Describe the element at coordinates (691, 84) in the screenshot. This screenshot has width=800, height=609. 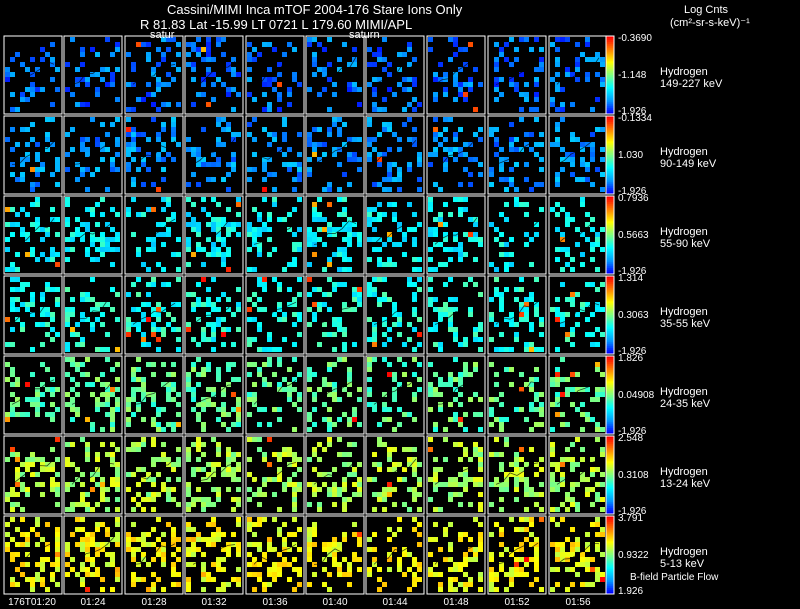
I see `energy-label: 149-227 keV` at that location.